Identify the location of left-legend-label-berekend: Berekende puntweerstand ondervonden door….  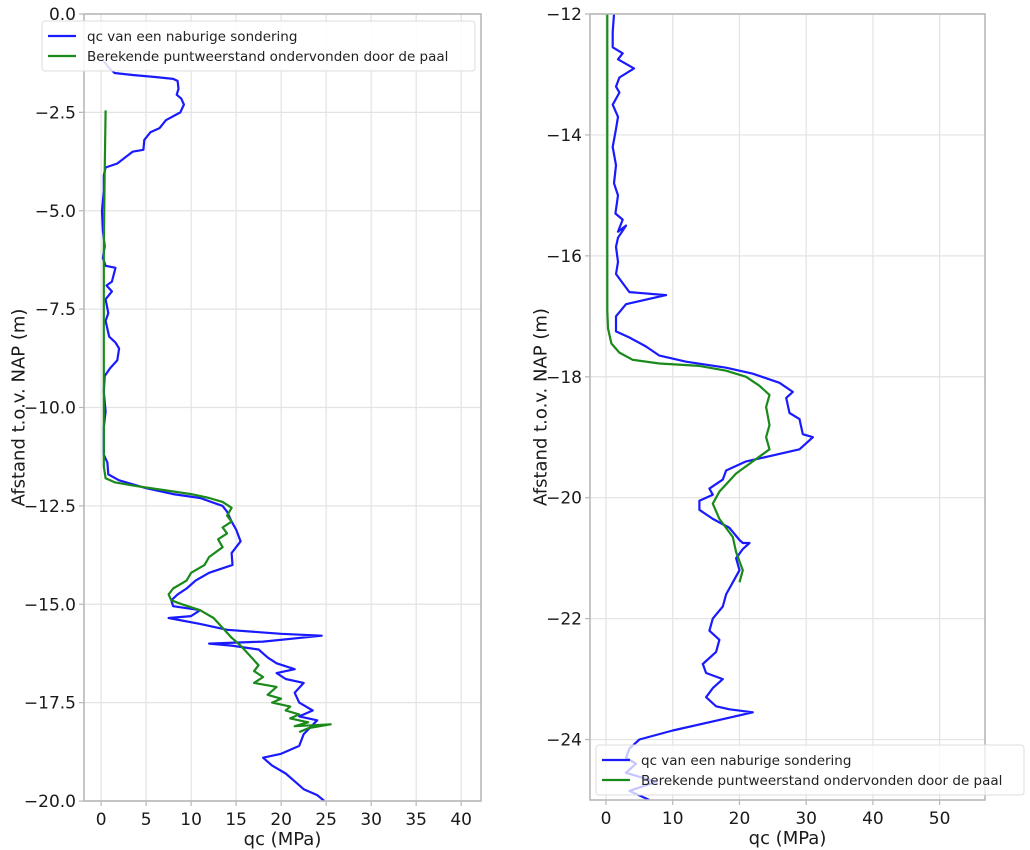
(267, 57).